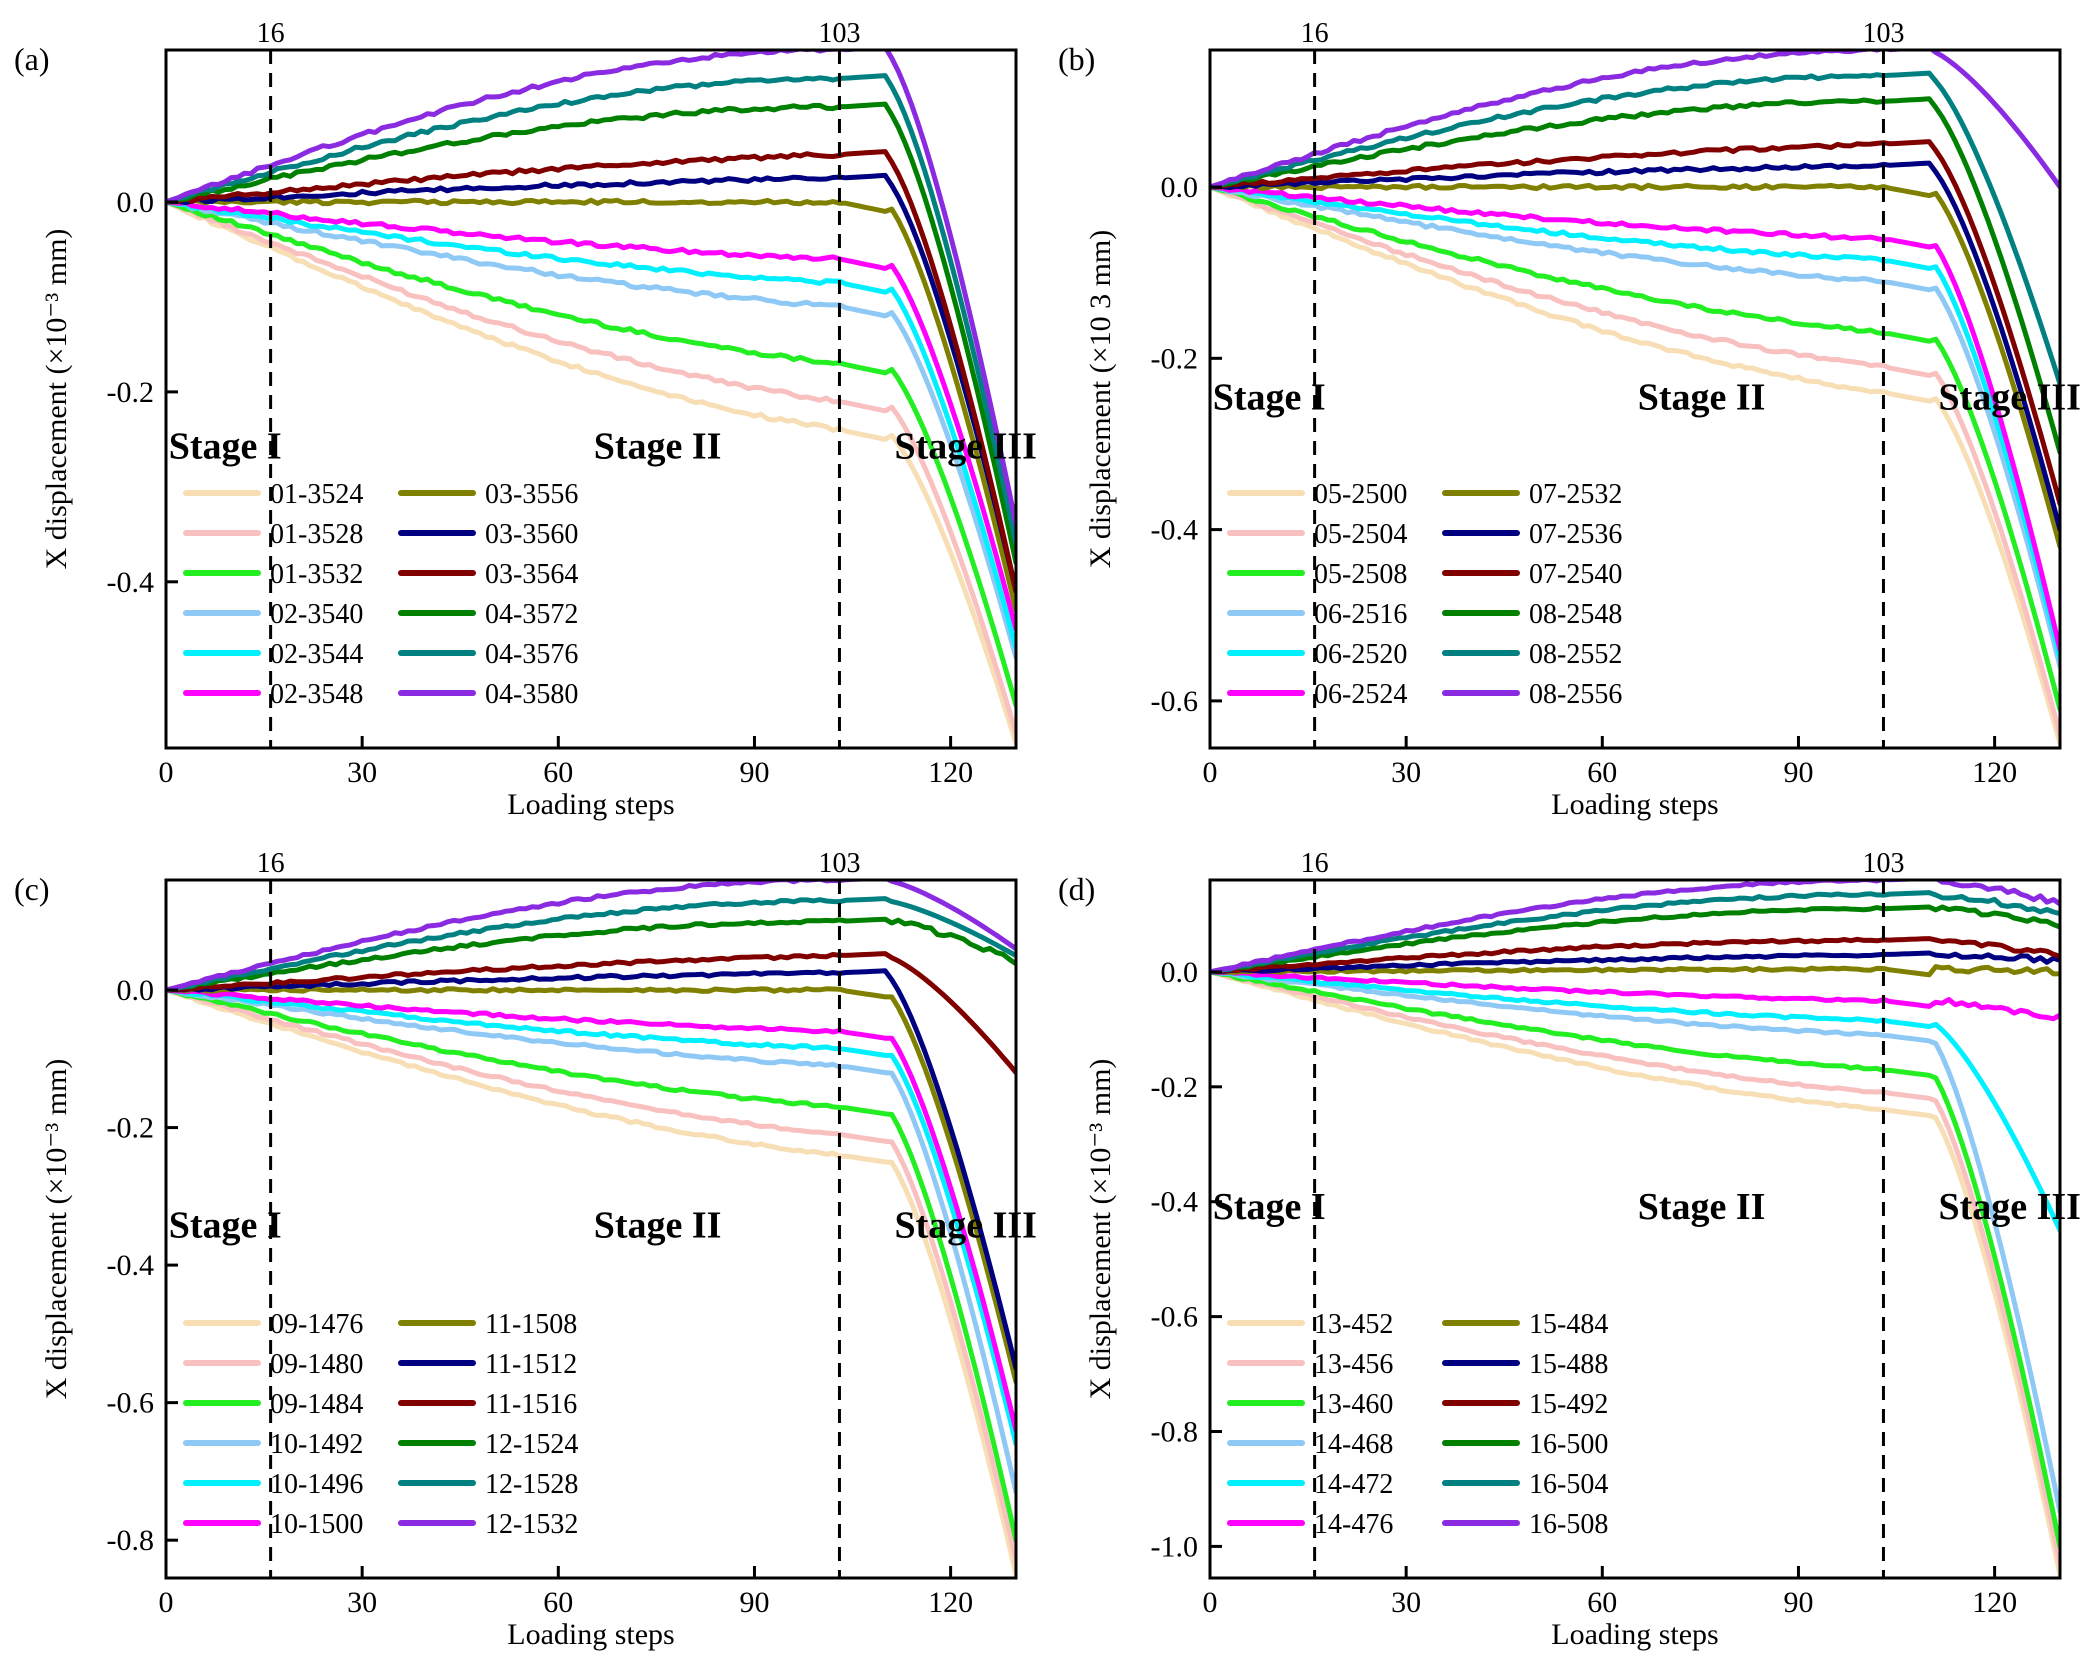  Describe the element at coordinates (531, 534) in the screenshot. I see `legend-label: 03-3560` at that location.